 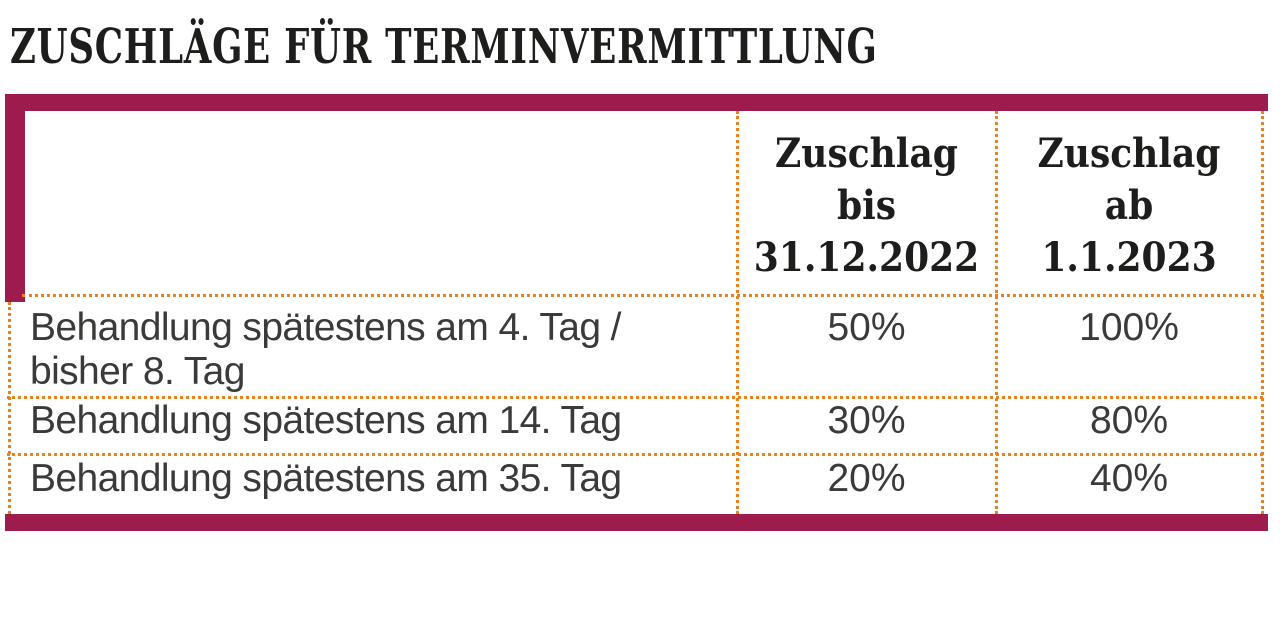 I want to click on table-cell-zuschlag-bis: 30%, so click(x=866, y=420).